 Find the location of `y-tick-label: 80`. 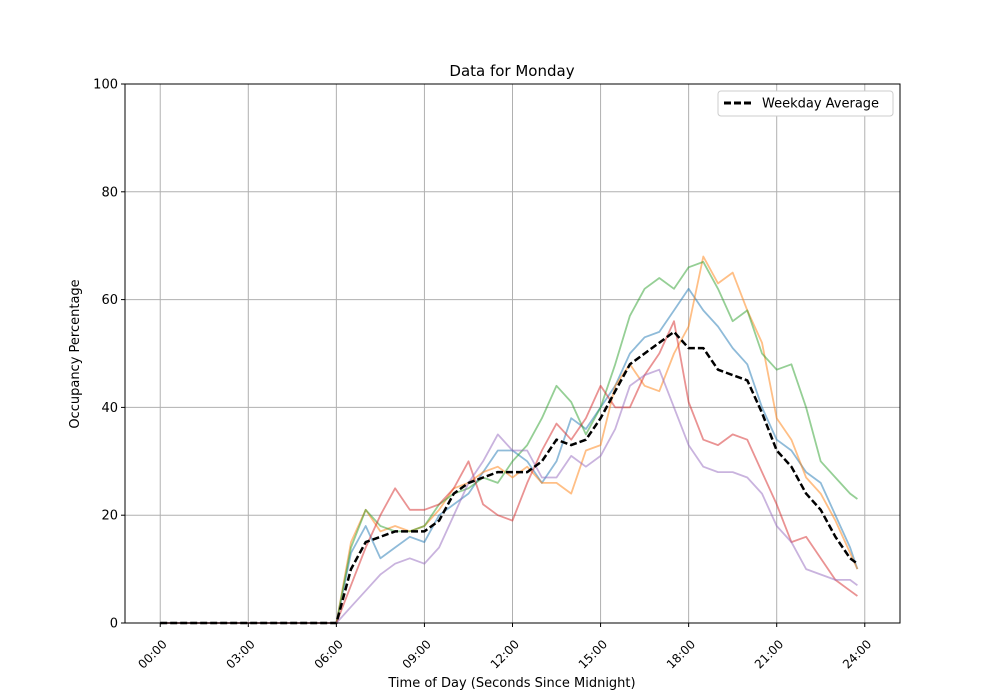

y-tick-label: 80 is located at coordinates (109, 192).